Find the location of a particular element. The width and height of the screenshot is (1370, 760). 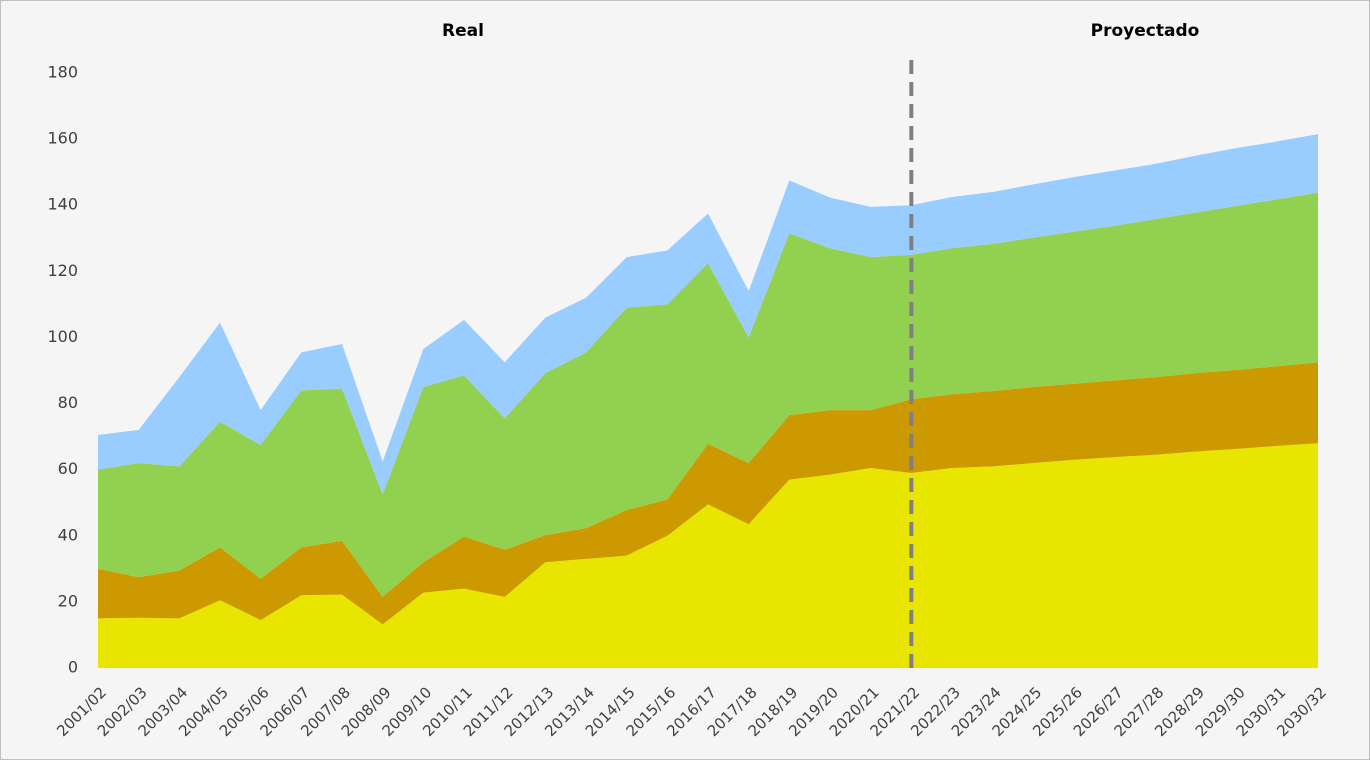

y-tick-label: 140 is located at coordinates (62, 204).